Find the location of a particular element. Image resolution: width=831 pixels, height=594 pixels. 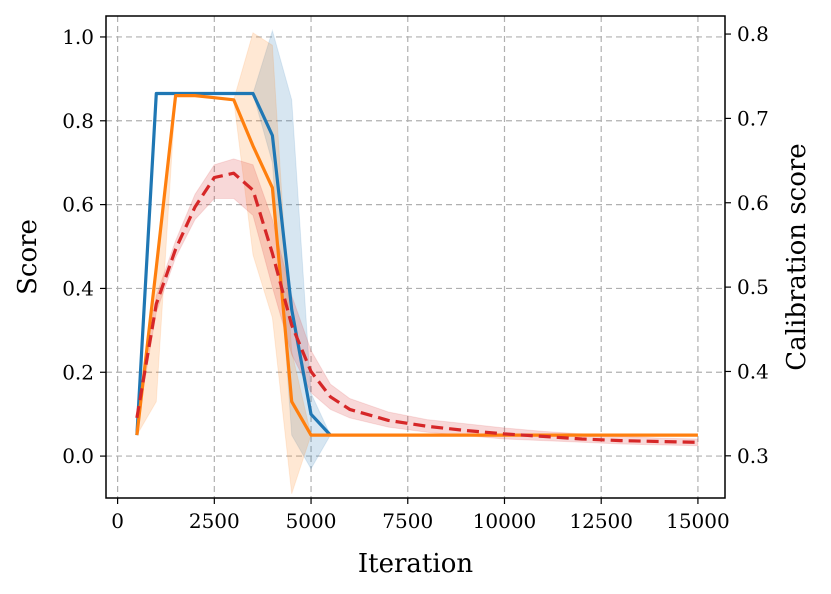

y2-tick-label: 0.5 is located at coordinates (753, 287).